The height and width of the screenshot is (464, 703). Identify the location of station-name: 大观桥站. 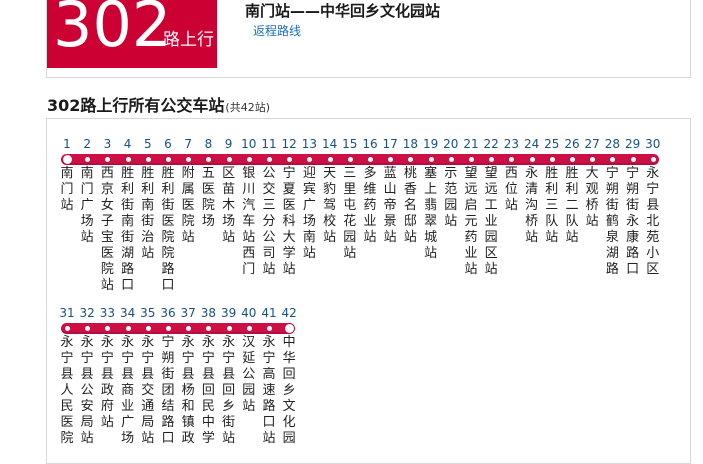
(592, 197).